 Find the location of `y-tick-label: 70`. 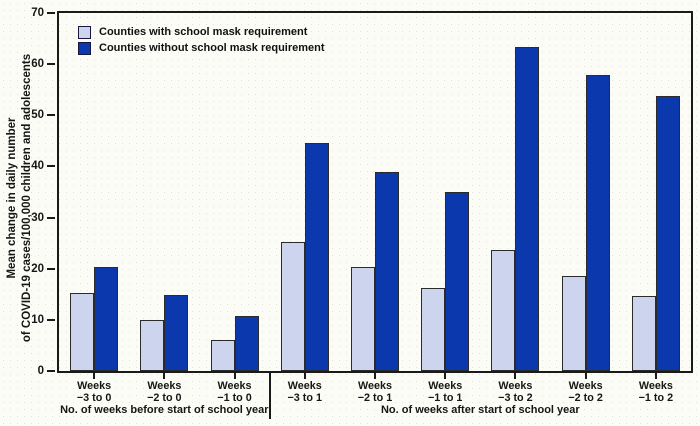

y-tick-label: 70 is located at coordinates (37, 13).